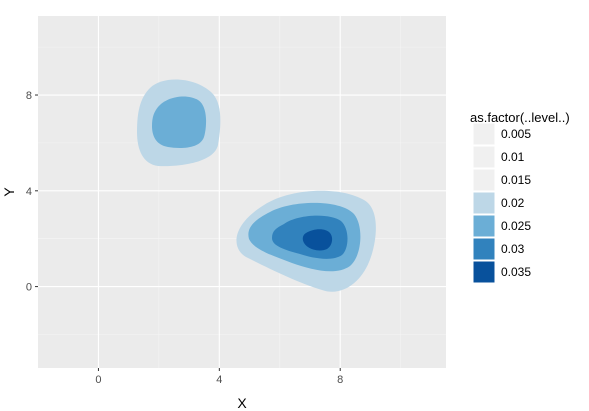  Describe the element at coordinates (516, 180) in the screenshot. I see `legend-label: 0.015` at that location.